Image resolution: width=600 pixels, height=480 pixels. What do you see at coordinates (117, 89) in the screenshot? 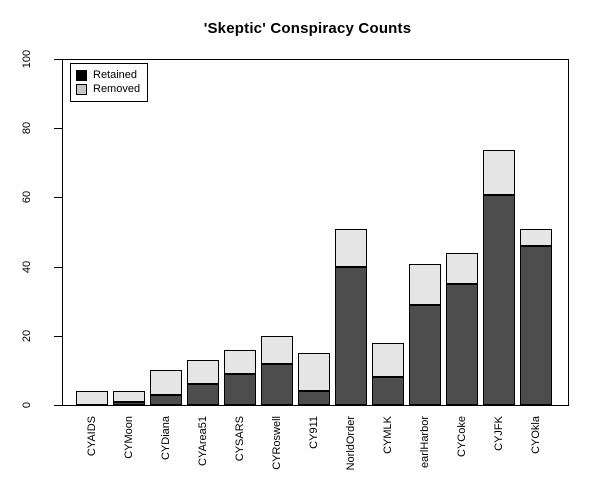
I see `legend-label-removed: Removed` at bounding box center [117, 89].